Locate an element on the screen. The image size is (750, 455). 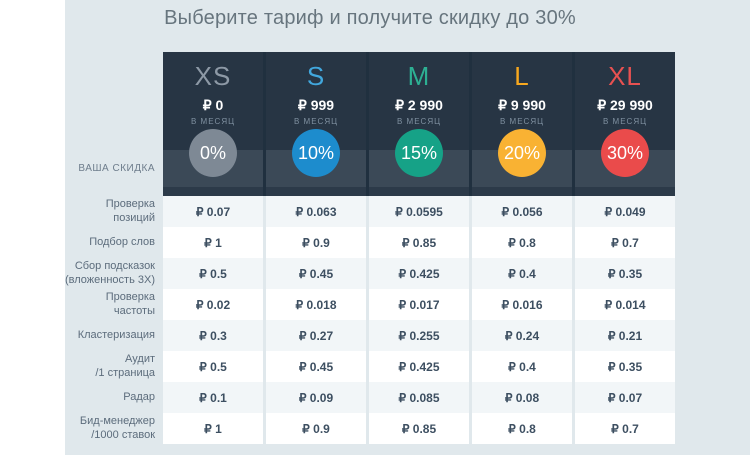
price-cell: ₽ 0.017 is located at coordinates (419, 304).